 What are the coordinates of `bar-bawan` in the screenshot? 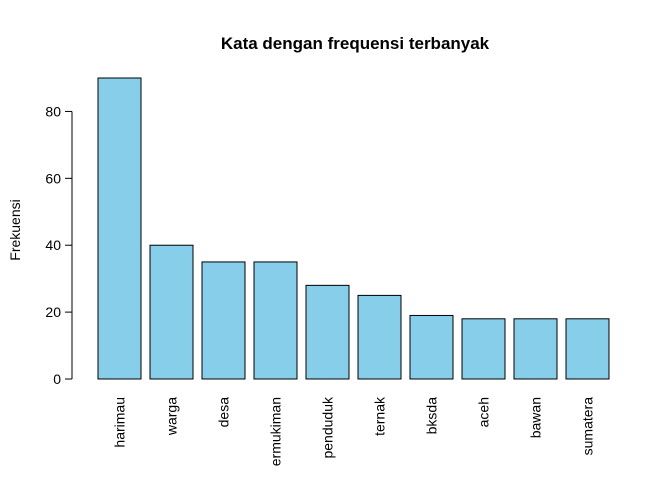 It's located at (535, 349).